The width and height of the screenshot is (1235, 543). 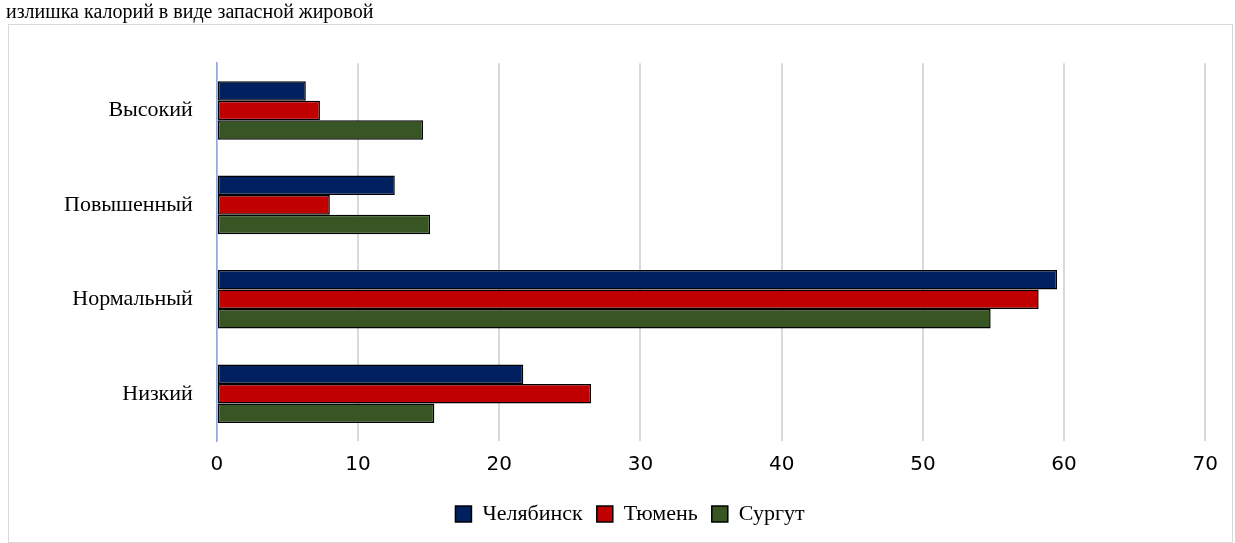 I want to click on y-tick-label: Повышенный, so click(x=128, y=203).